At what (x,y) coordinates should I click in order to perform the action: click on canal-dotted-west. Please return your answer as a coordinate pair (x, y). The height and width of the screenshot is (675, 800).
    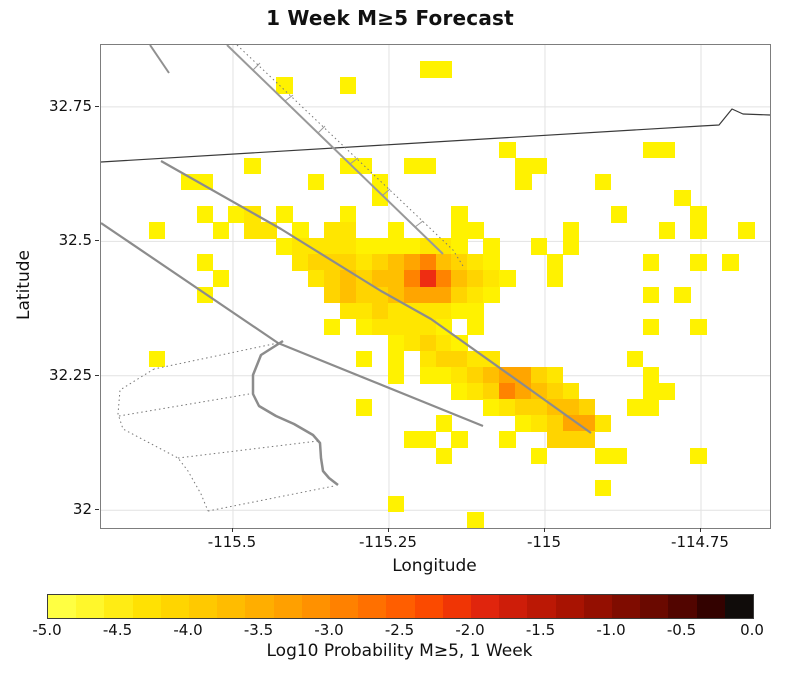
    Looking at the image, I should click on (163, 440).